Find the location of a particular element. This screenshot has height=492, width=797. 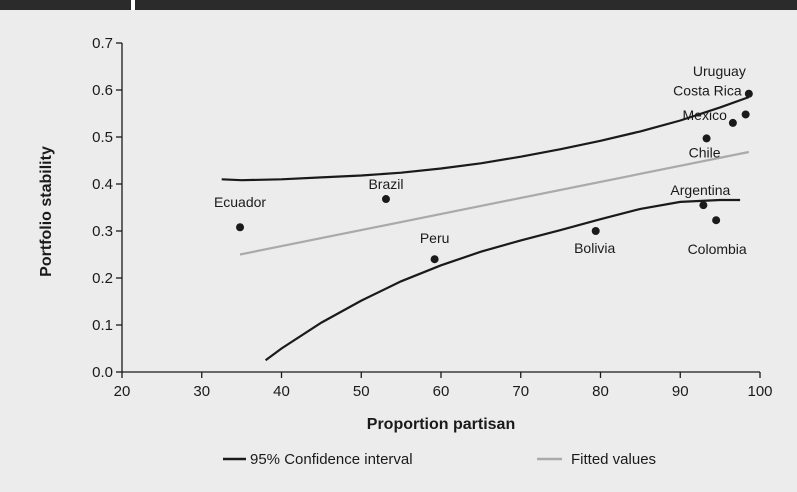

x-tick-label: 20 is located at coordinates (122, 391).